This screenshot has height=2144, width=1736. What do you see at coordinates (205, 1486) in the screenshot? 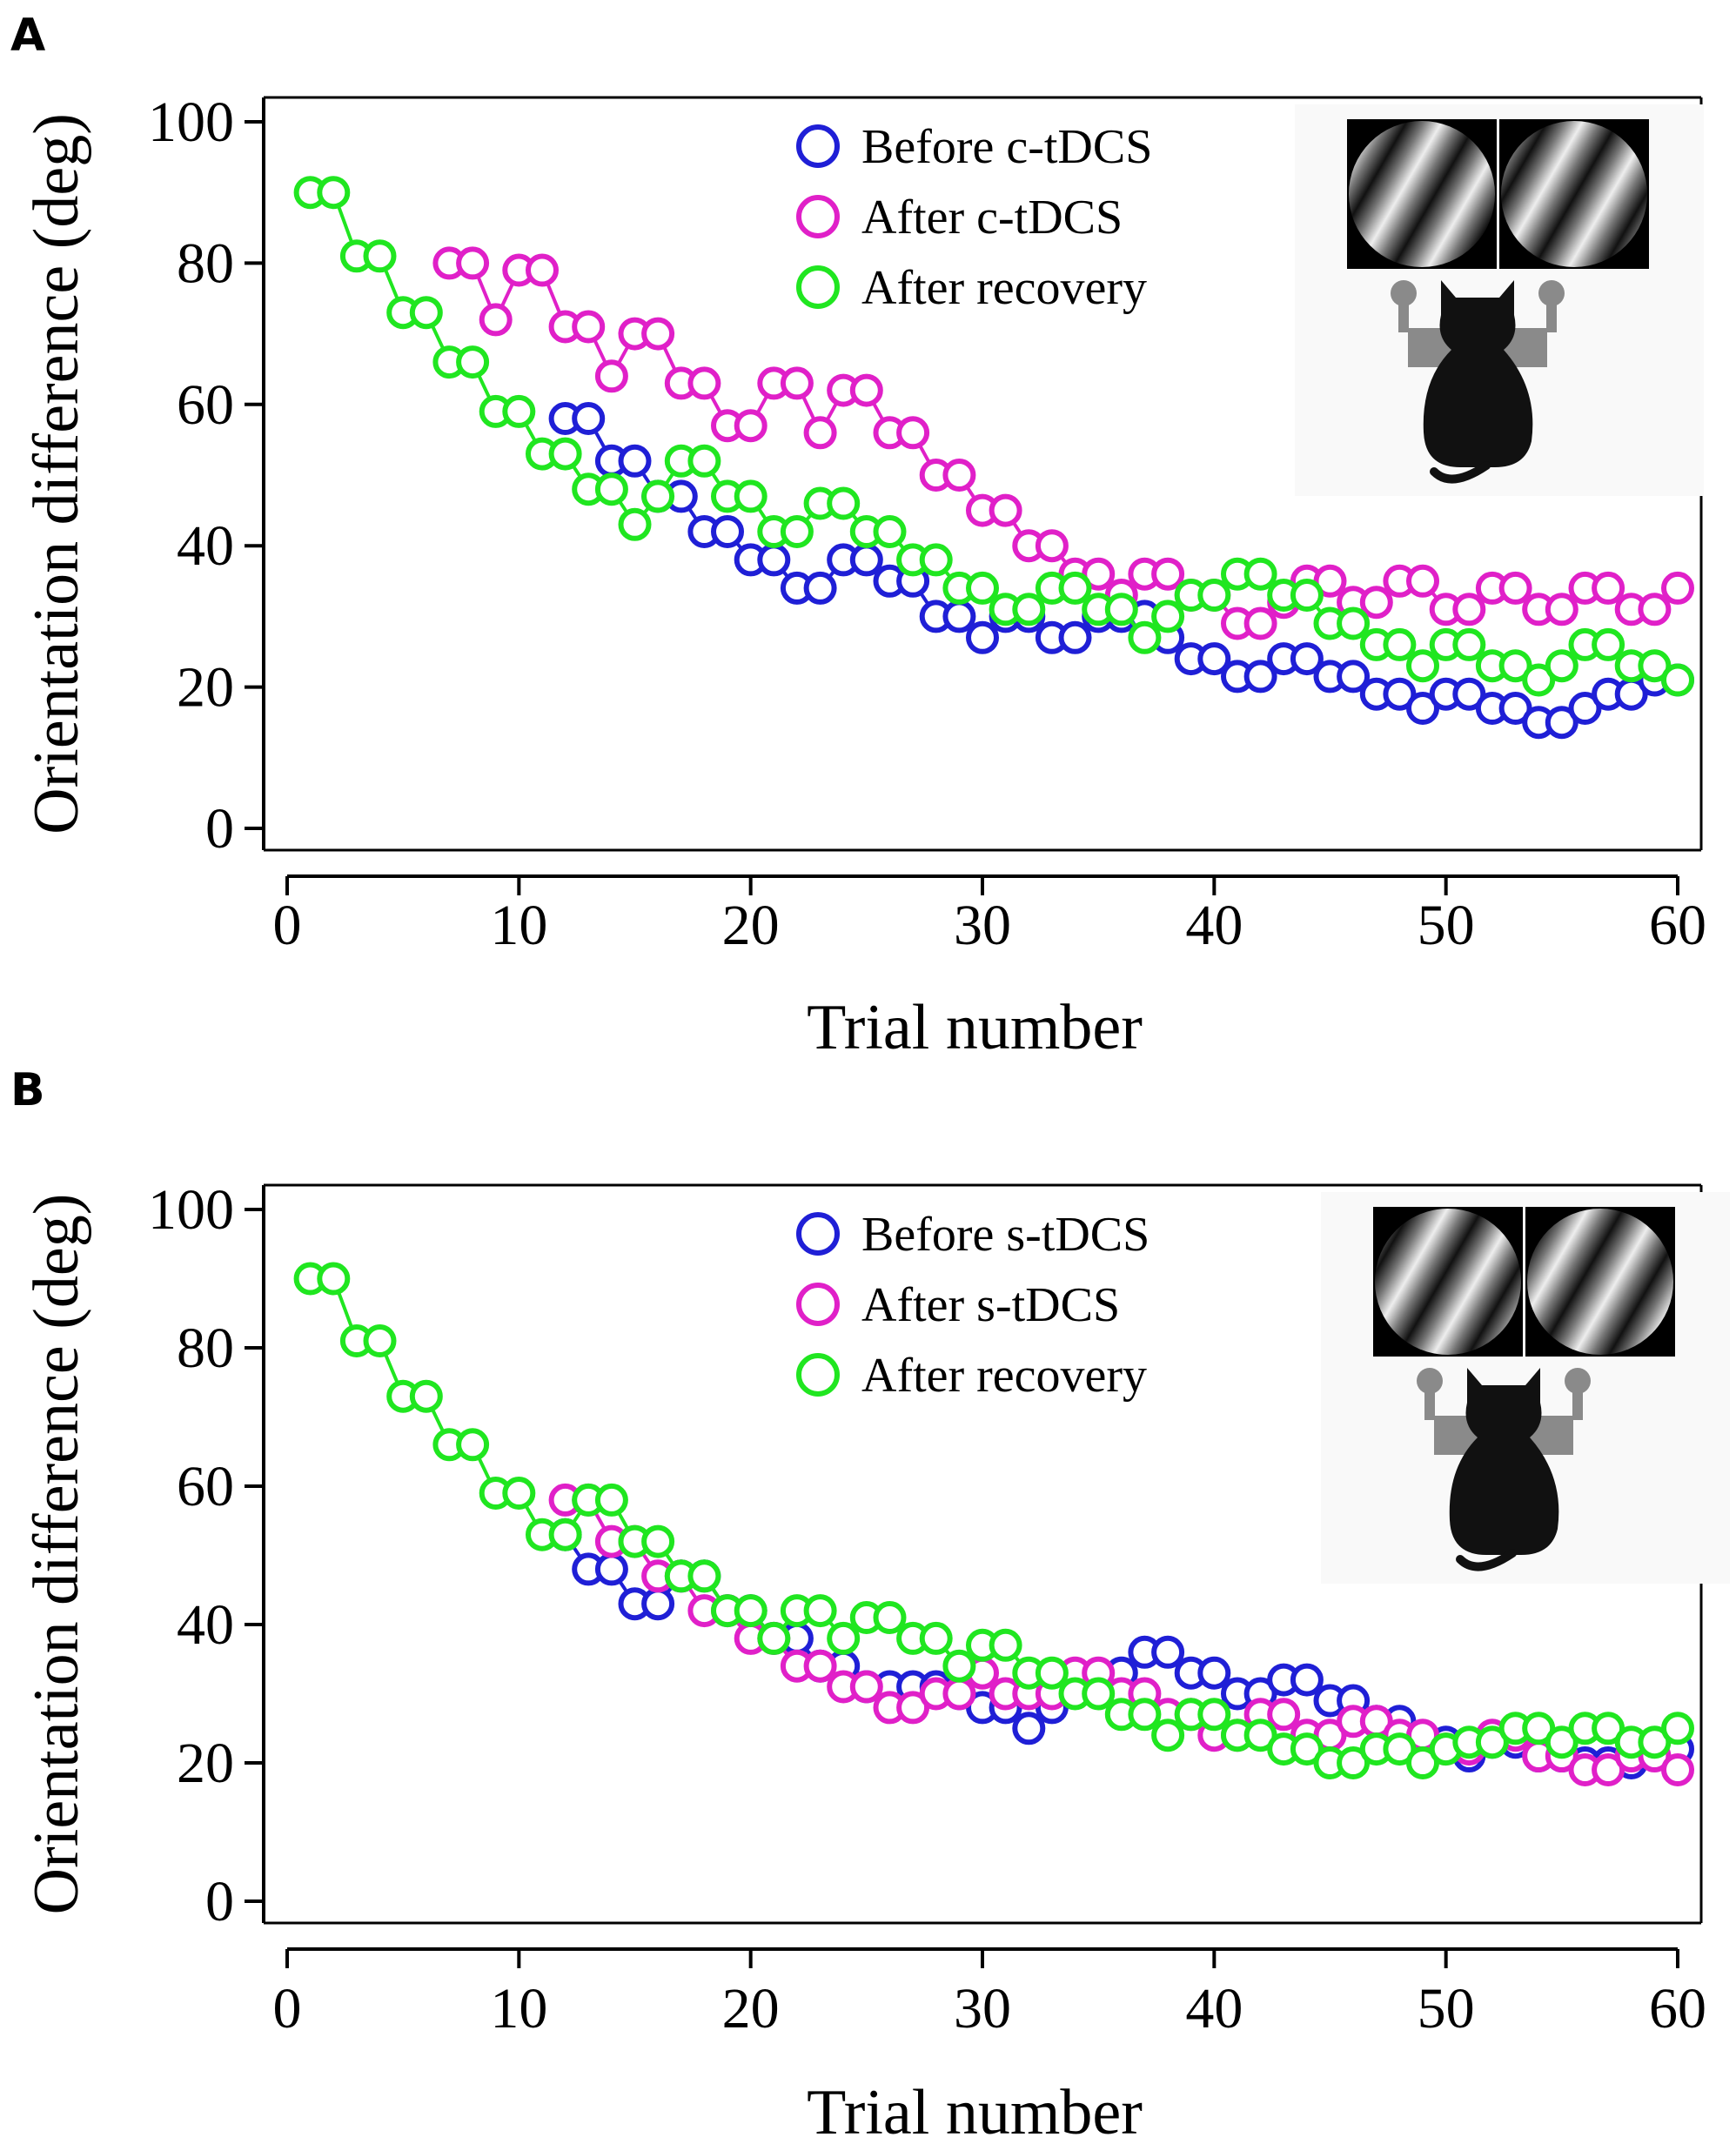
I see `y-tick-label: 60` at bounding box center [205, 1486].